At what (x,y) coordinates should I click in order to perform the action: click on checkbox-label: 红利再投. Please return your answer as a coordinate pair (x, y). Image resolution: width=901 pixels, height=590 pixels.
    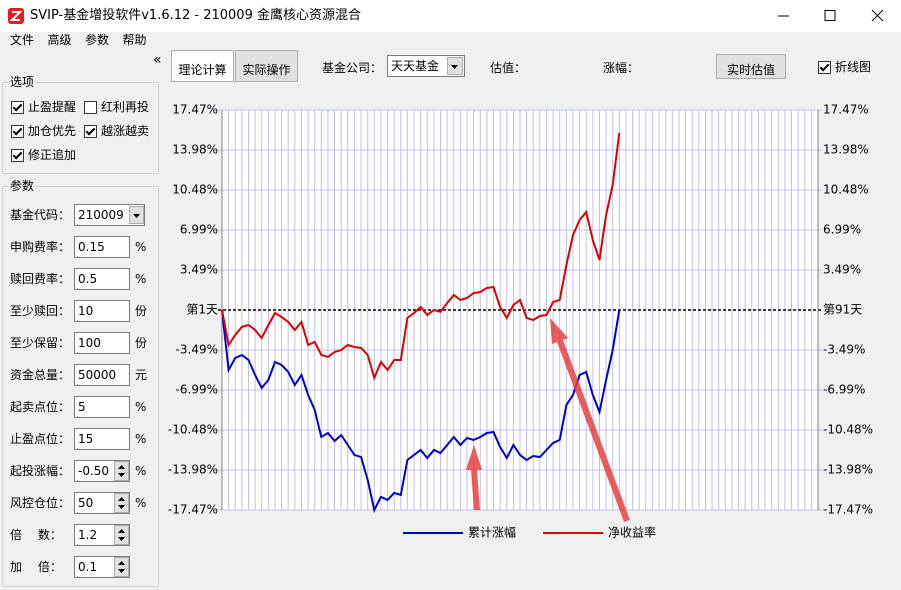
    Looking at the image, I should click on (125, 107).